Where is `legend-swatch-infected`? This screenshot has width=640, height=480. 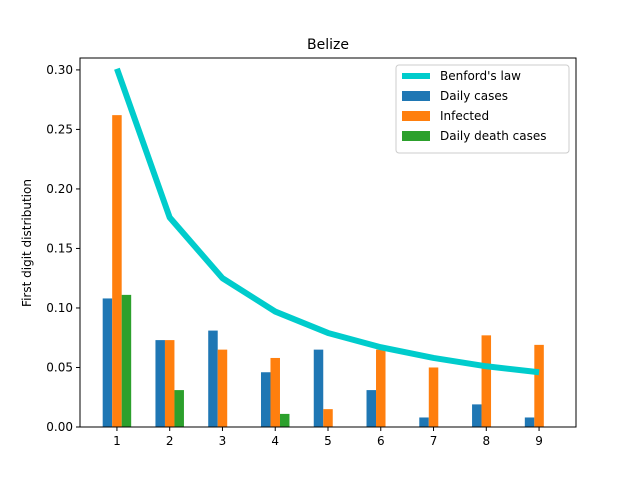
legend-swatch-infected is located at coordinates (416, 116).